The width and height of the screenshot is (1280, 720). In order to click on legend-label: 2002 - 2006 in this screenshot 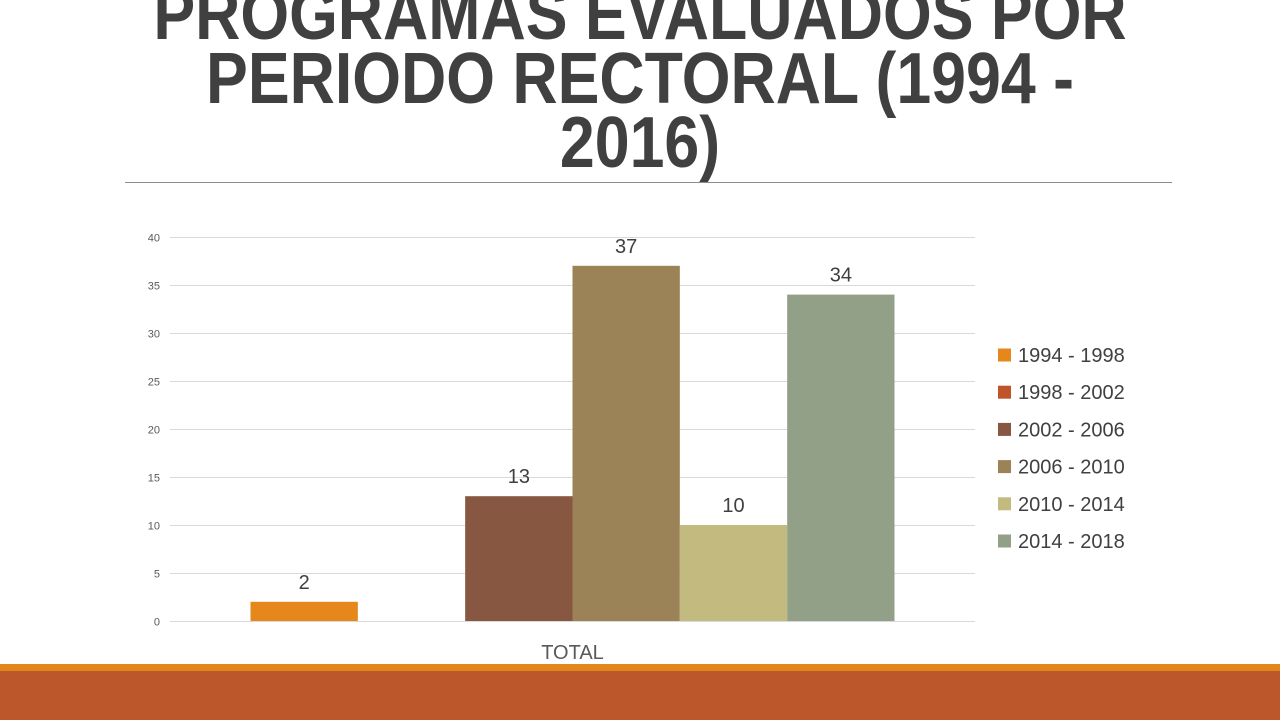, I will do `click(1071, 430)`.